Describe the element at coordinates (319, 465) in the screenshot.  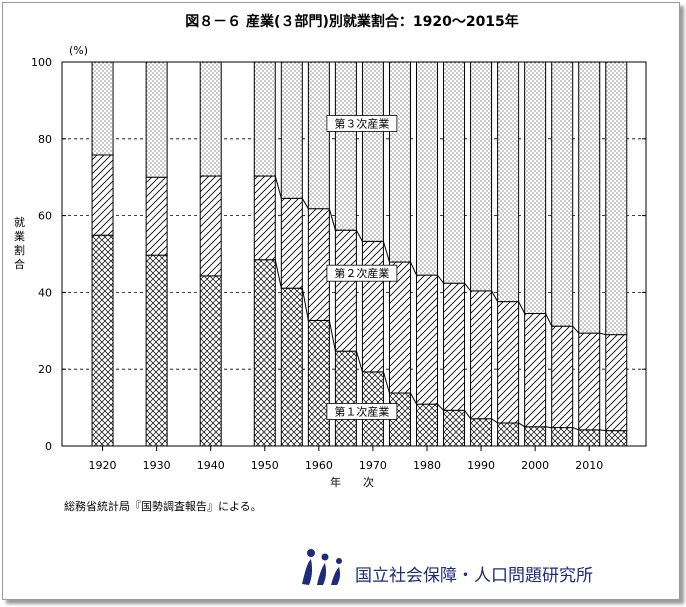
I see `x-tick-label: 1960` at that location.